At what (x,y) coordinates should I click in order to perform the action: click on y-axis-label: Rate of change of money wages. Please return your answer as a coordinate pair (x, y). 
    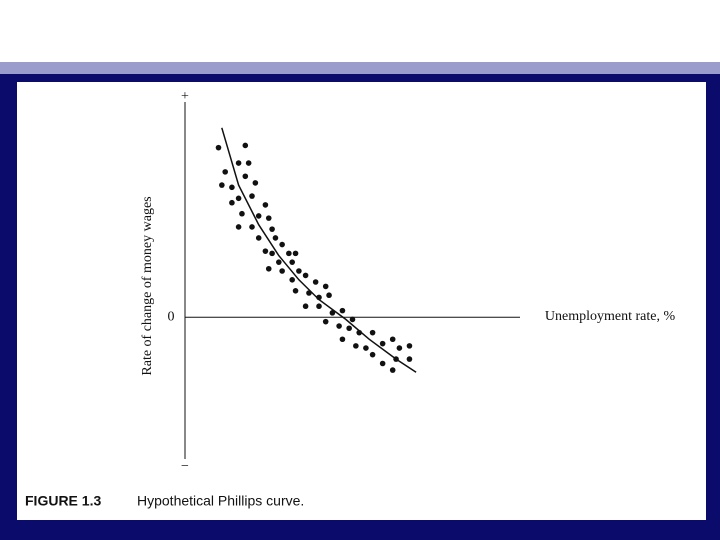
    Looking at the image, I should click on (147, 285).